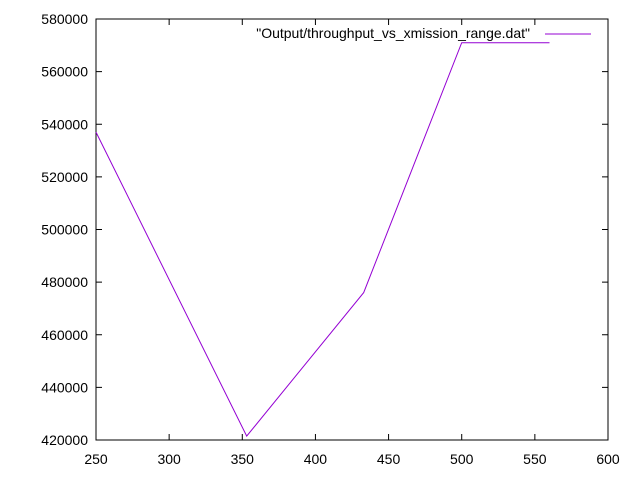  What do you see at coordinates (64, 19) in the screenshot?
I see `y-tick-label: 580000` at bounding box center [64, 19].